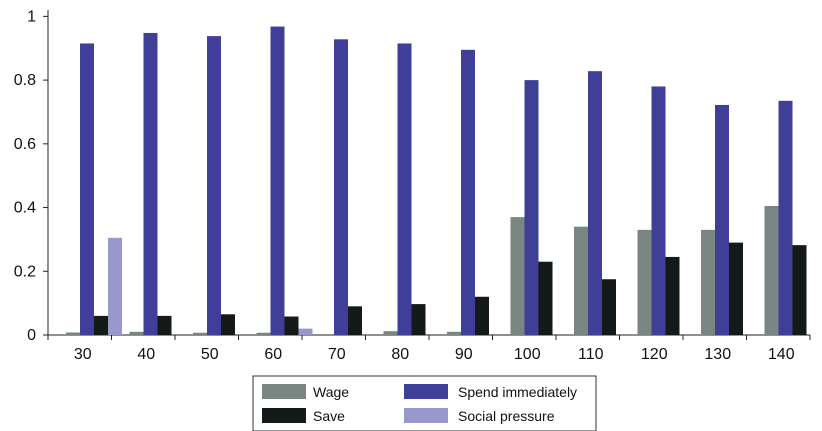  Describe the element at coordinates (527, 354) in the screenshot. I see `x-tick-label: 100` at that location.